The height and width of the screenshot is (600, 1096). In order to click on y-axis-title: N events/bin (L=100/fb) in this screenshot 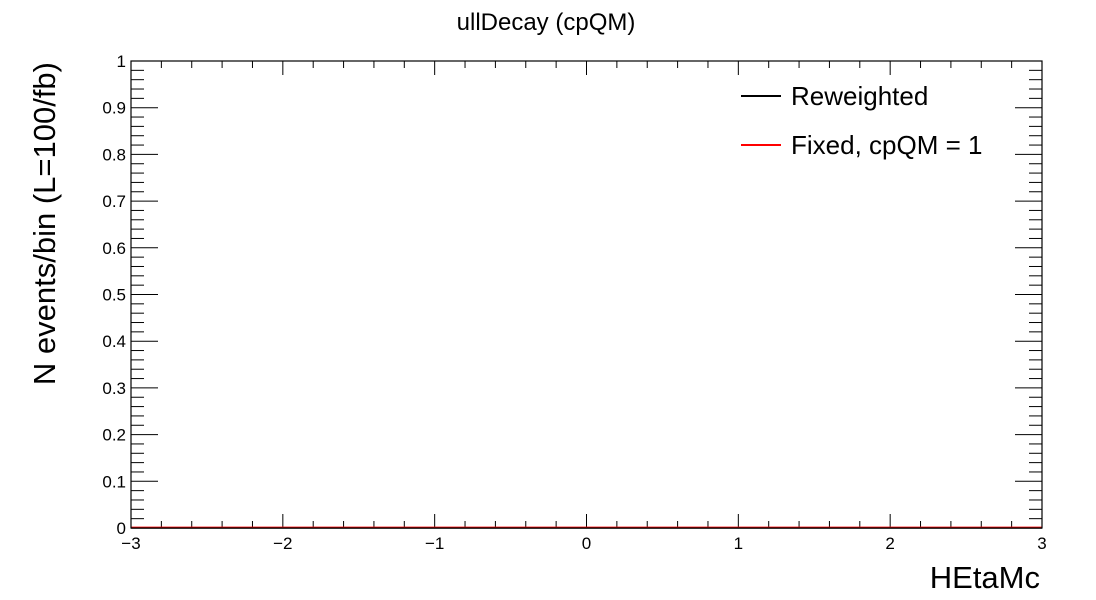, I will do `click(44, 223)`.